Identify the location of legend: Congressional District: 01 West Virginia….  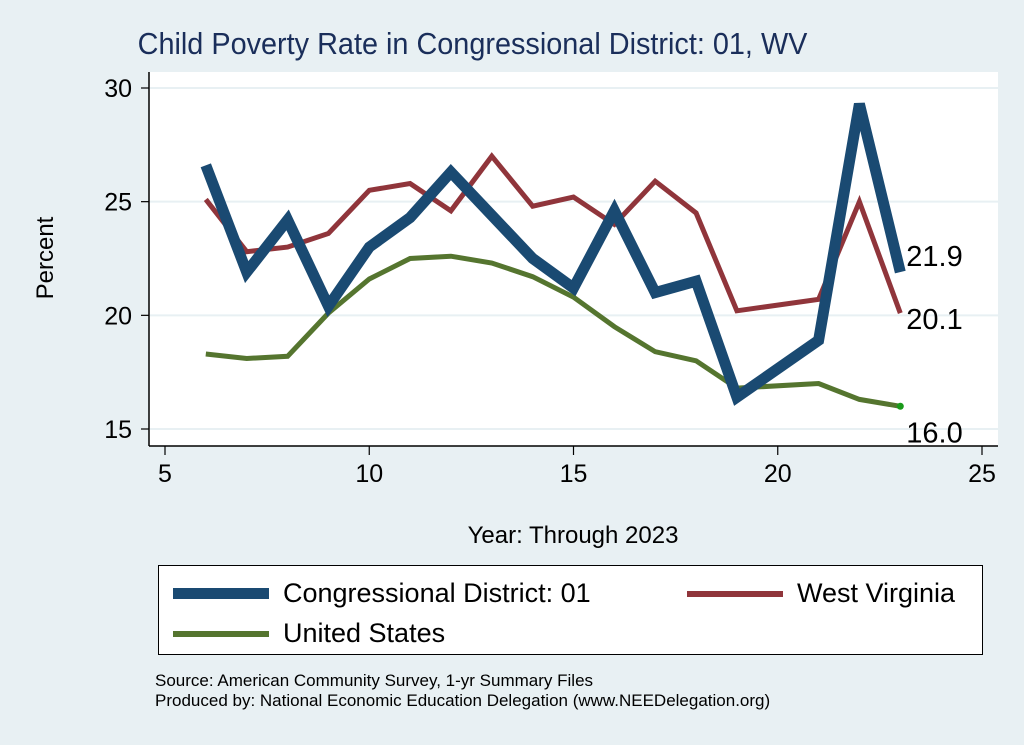
(570, 610).